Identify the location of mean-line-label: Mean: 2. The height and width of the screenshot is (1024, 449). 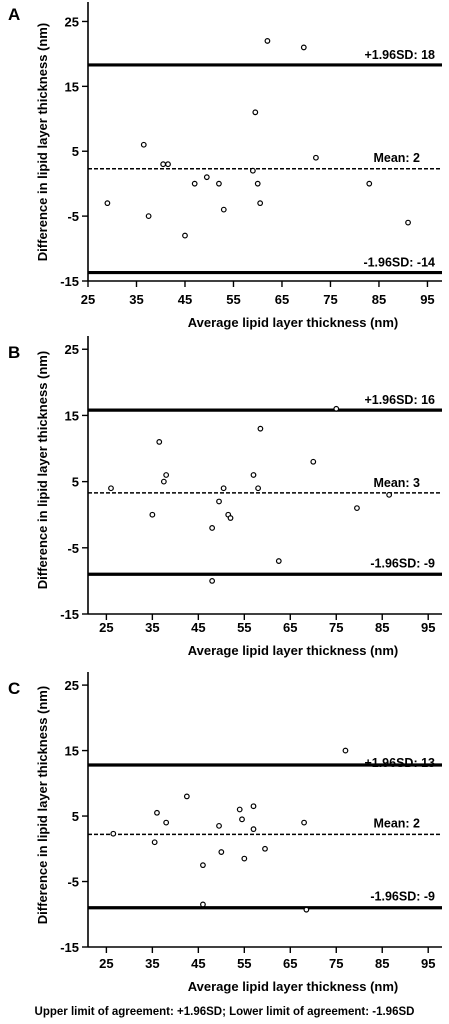
(396, 823).